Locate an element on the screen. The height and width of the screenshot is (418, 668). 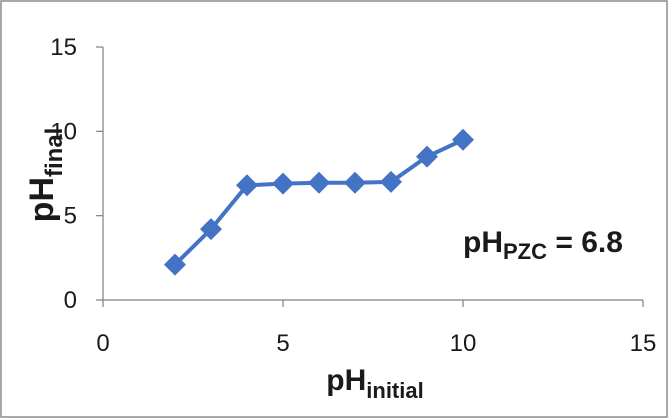
y-axis-title-main: pH is located at coordinates (42, 199).